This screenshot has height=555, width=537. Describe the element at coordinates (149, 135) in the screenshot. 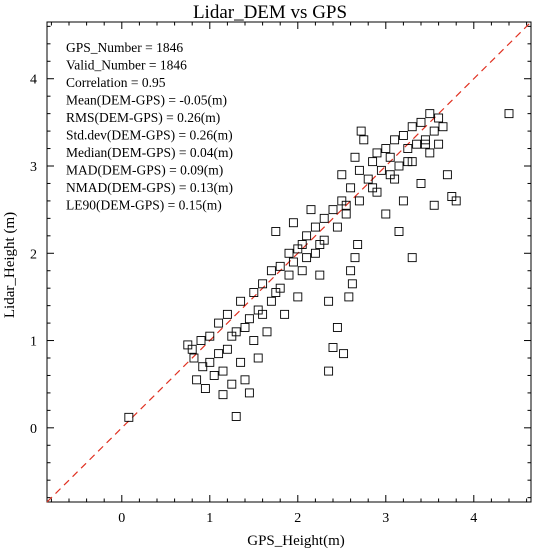

I see `stat-line: Std.dev(DEM-GPS) = 0.26(m)` at that location.